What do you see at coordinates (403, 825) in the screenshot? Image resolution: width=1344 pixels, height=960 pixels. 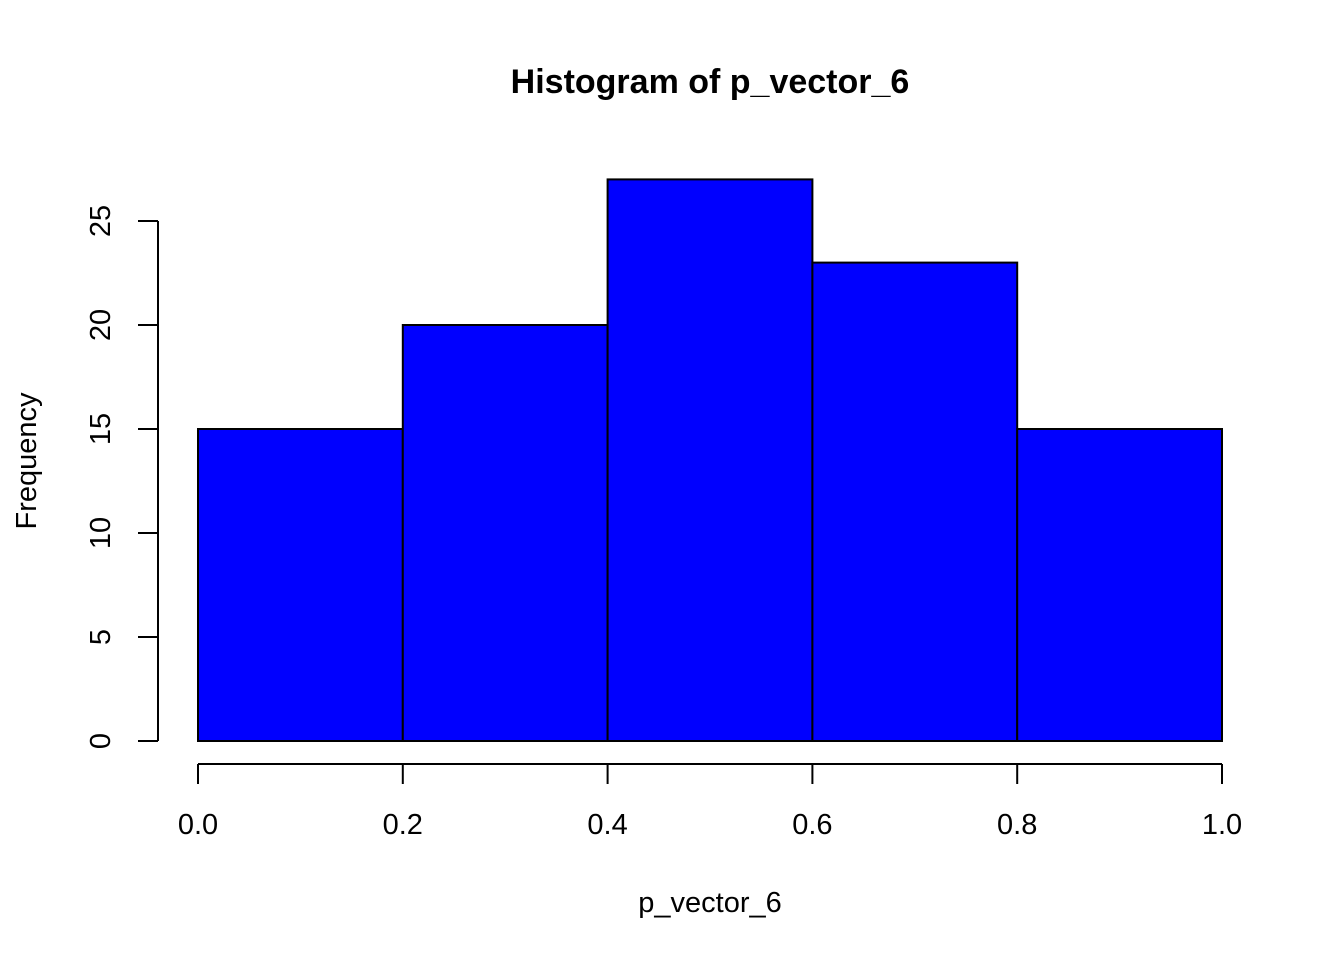 I see `x-tick-label: 0.2` at bounding box center [403, 825].